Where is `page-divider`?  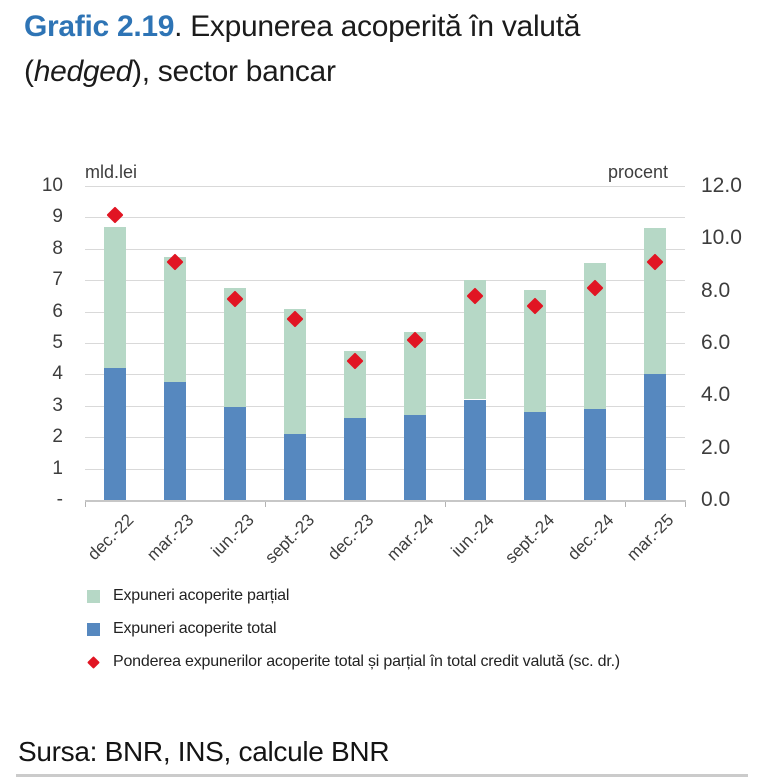
page-divider is located at coordinates (382, 775).